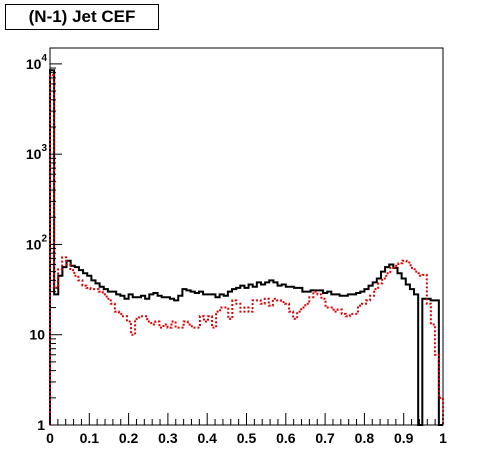 The width and height of the screenshot is (496, 472). What do you see at coordinates (37, 62) in the screenshot?
I see `y-tick-label: 10⁴` at bounding box center [37, 62].